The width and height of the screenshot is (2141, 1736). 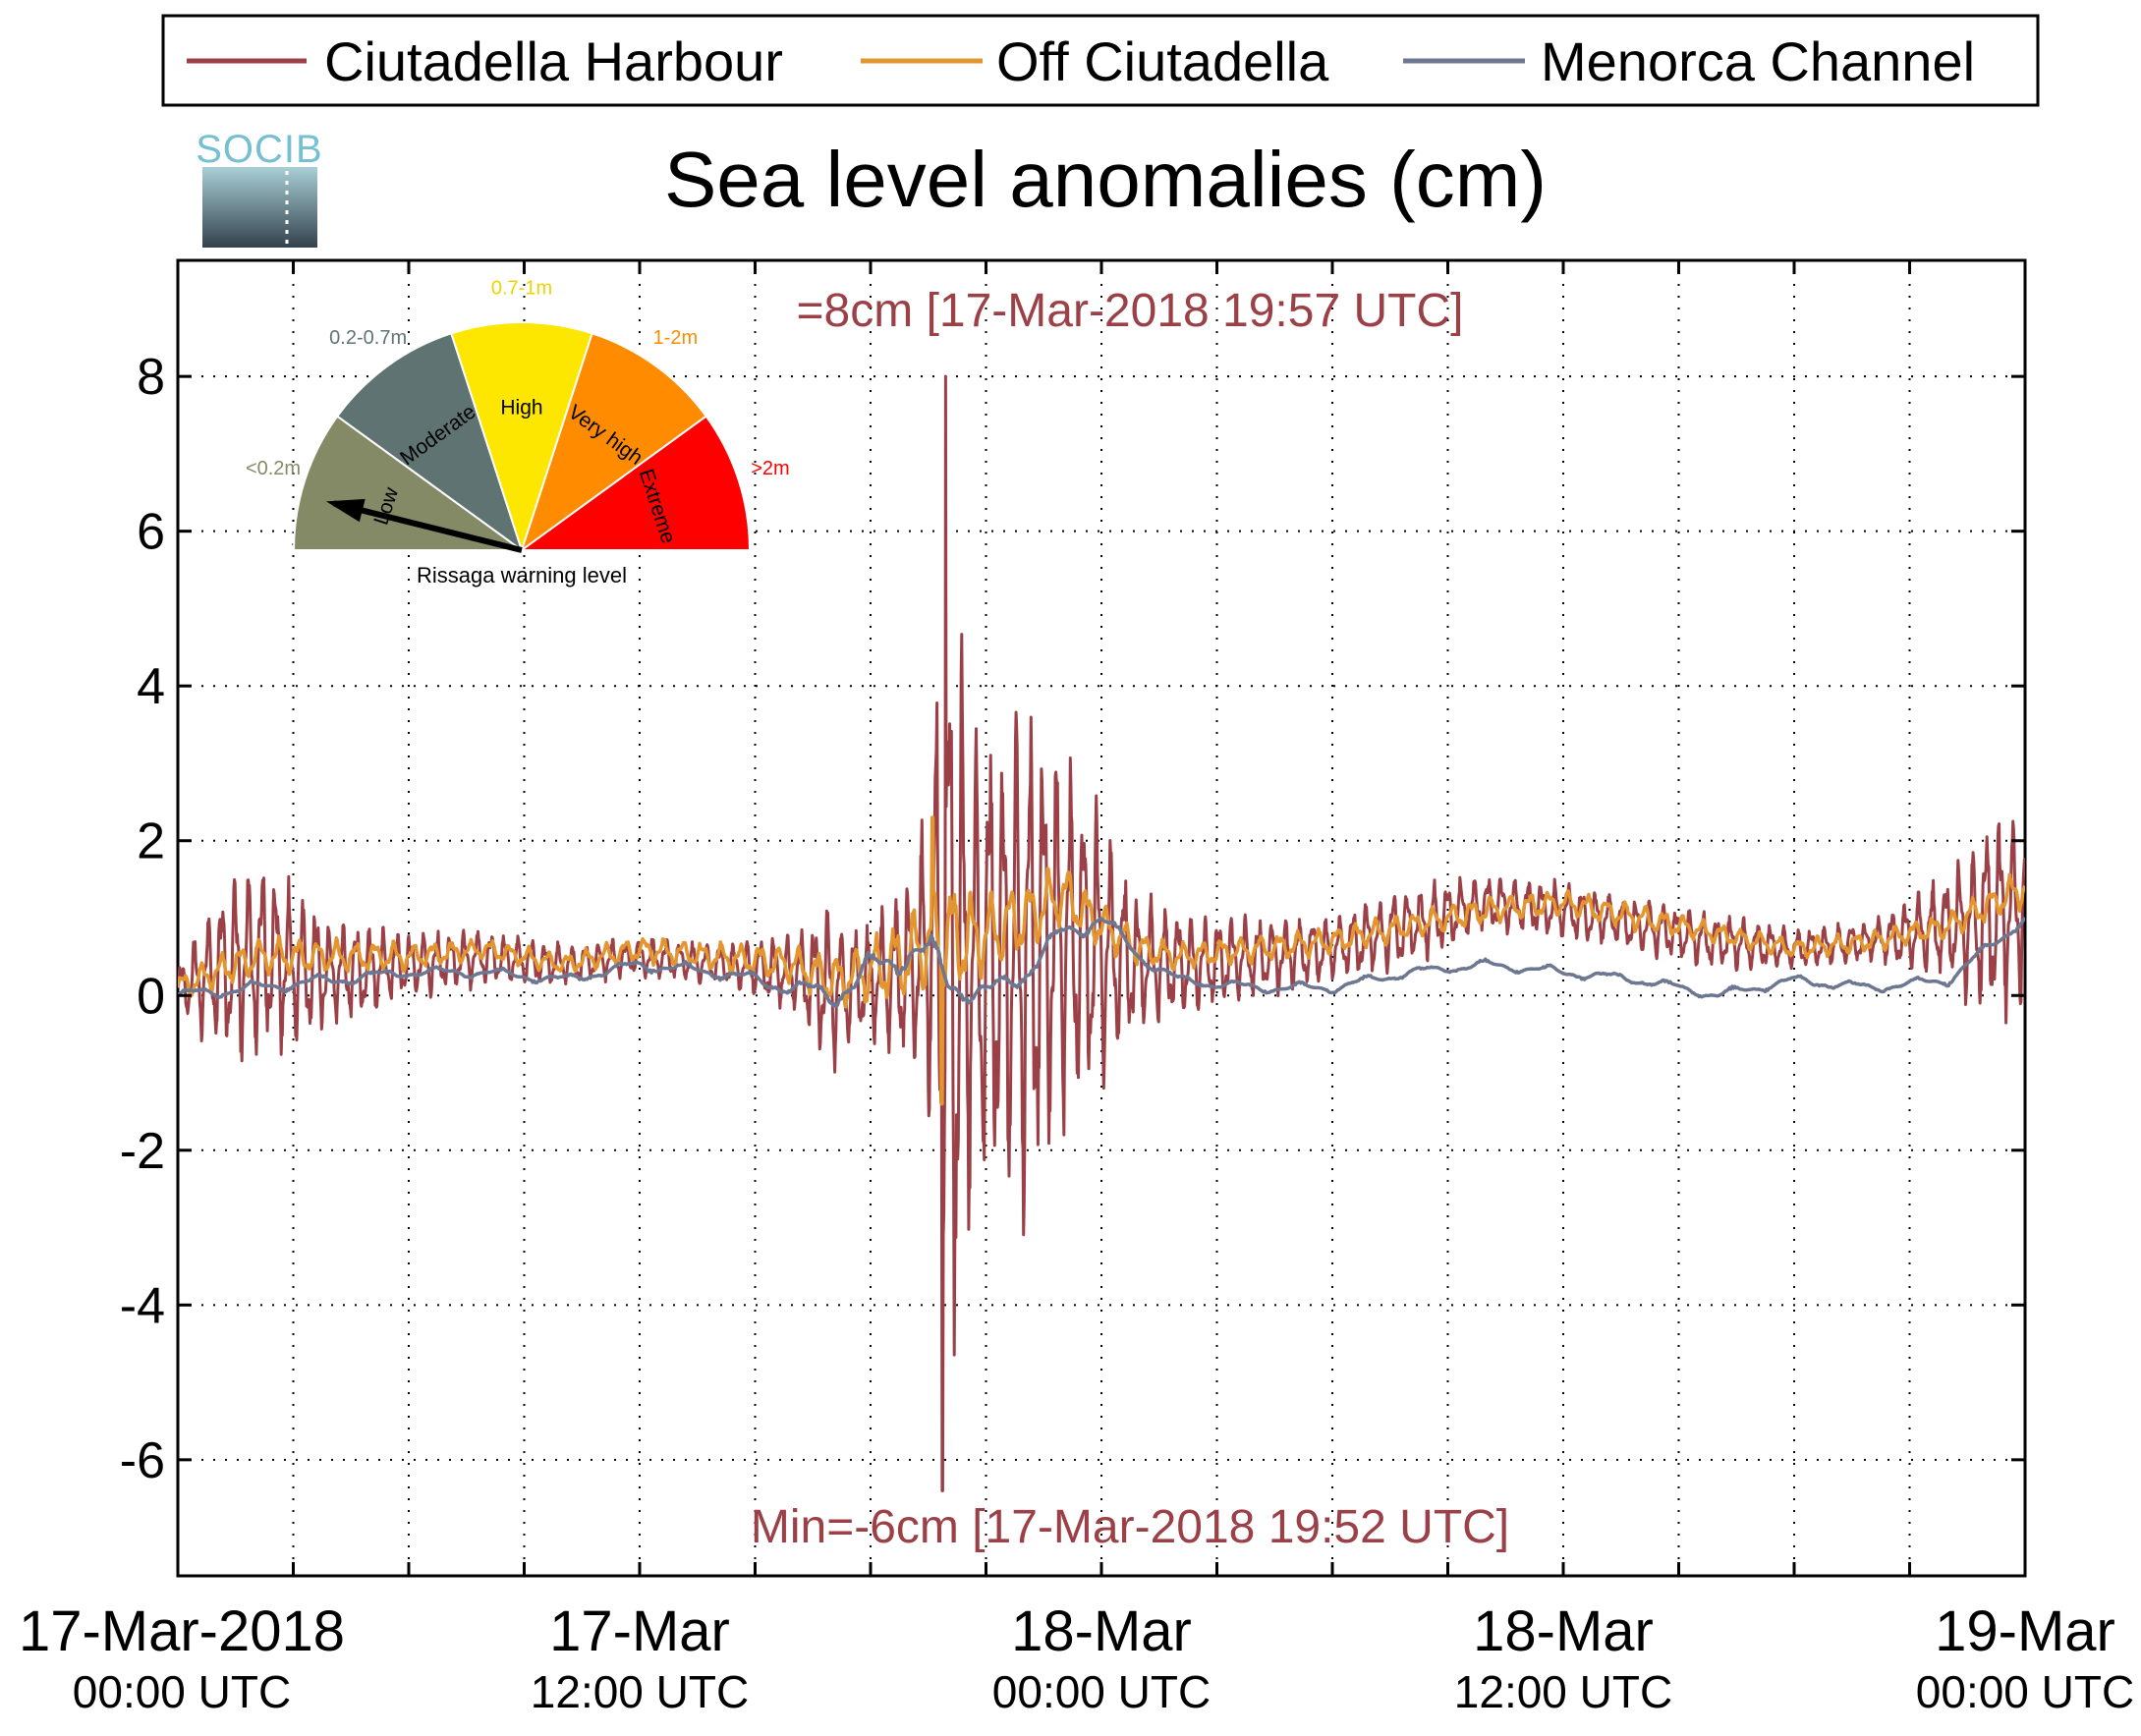 What do you see at coordinates (142, 1460) in the screenshot?
I see `y-tick-label: -6` at bounding box center [142, 1460].